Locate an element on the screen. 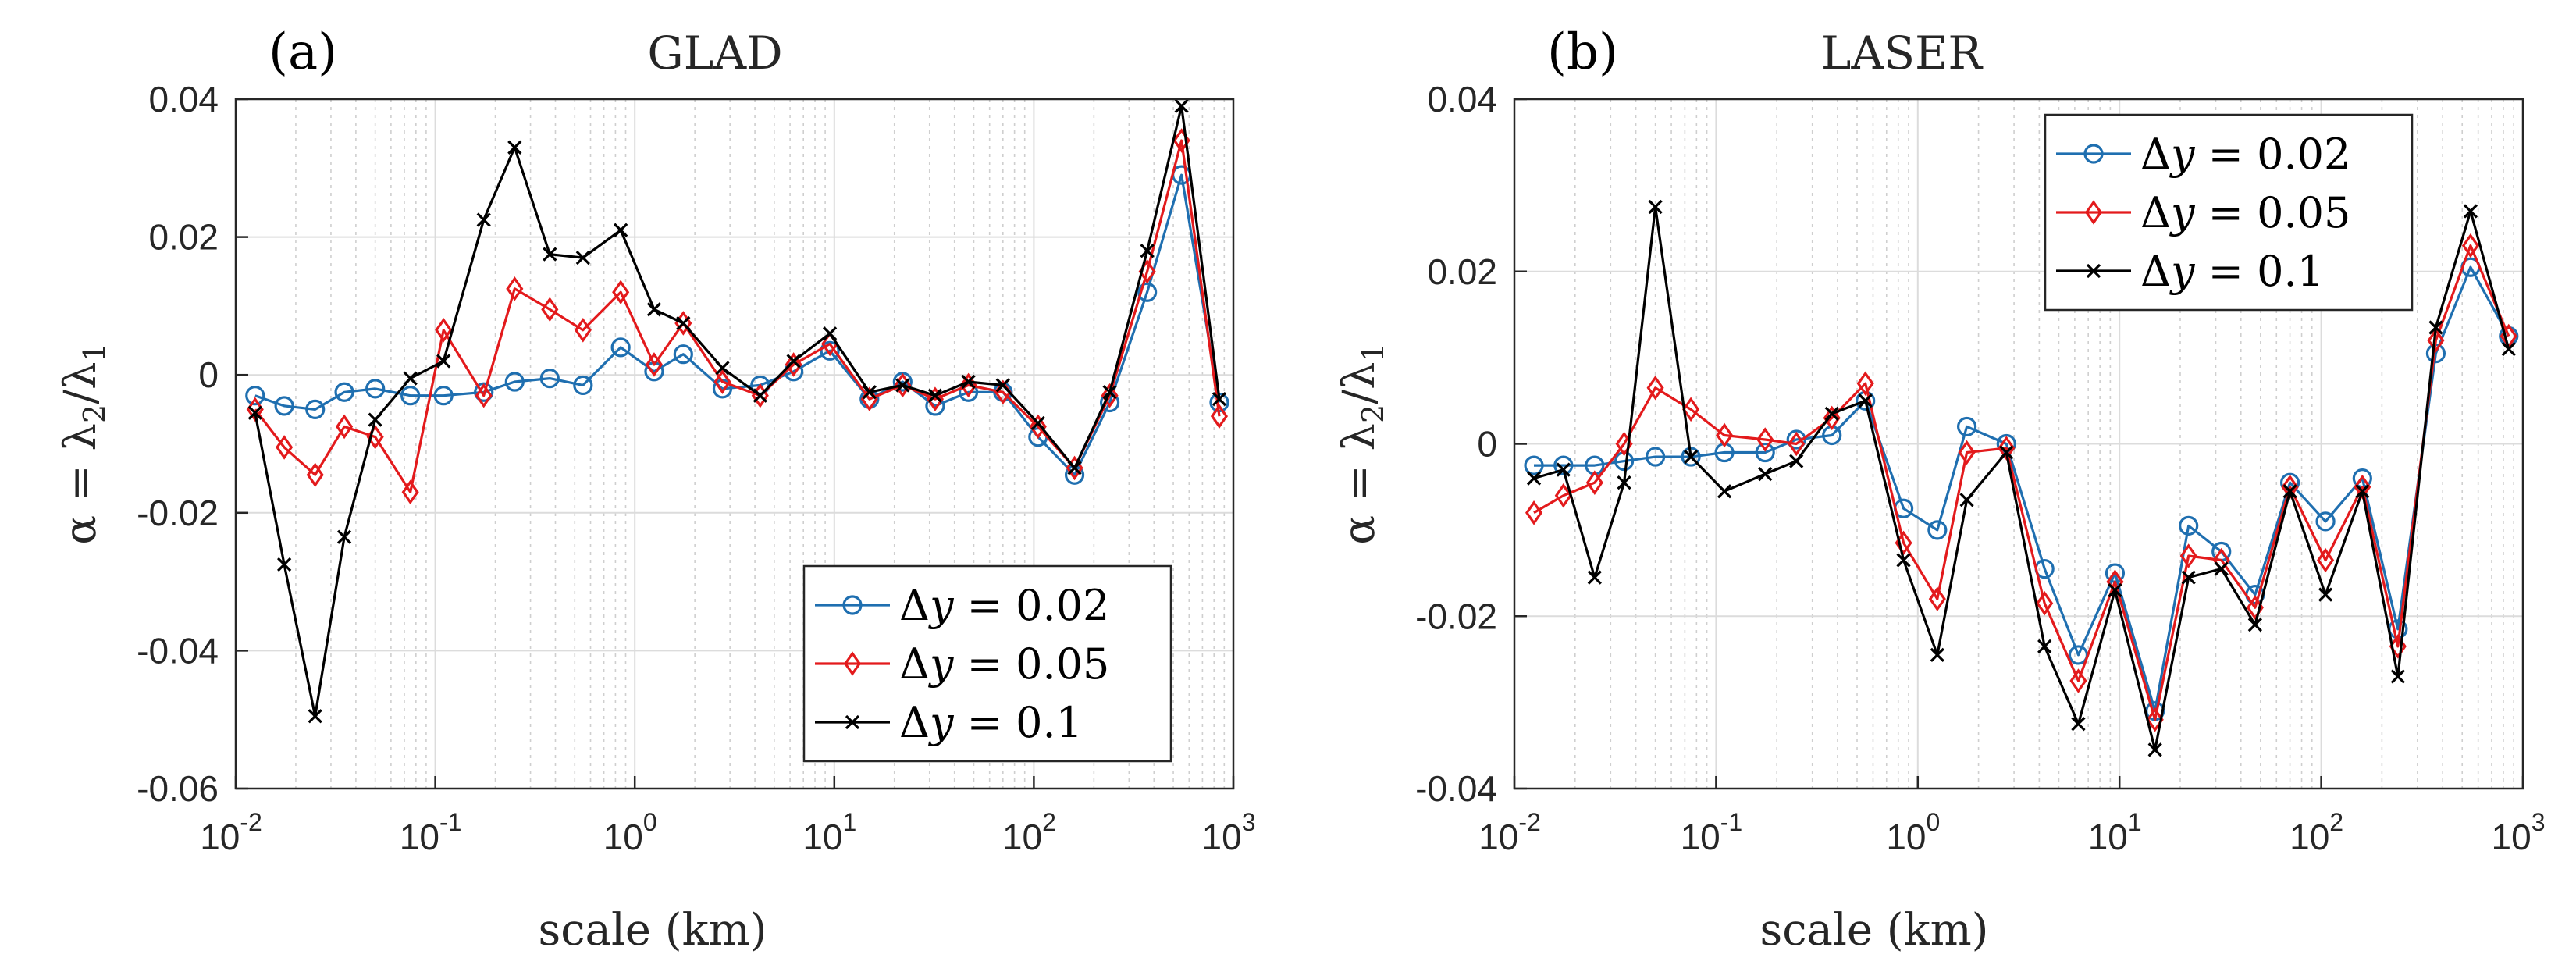  panel-label: (a) is located at coordinates (303, 52).